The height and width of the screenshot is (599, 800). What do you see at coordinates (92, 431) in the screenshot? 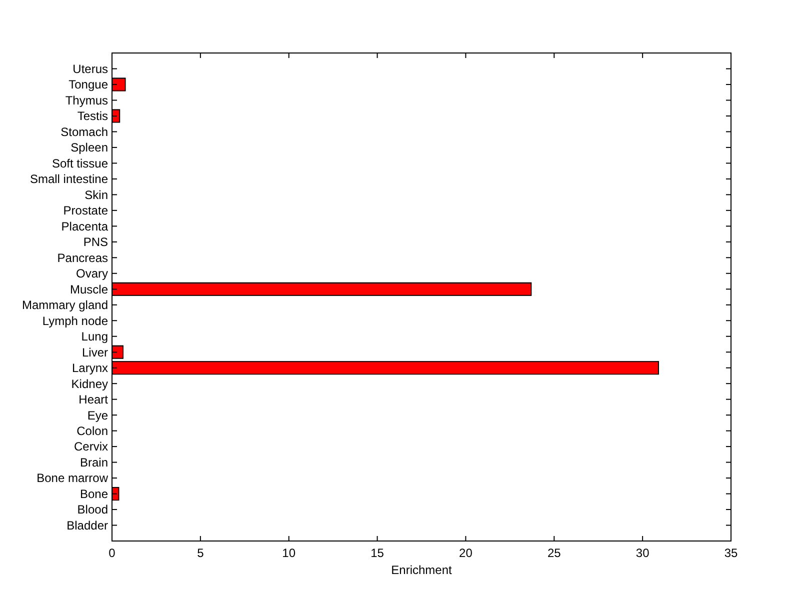
I see `y-tick-label: Colon` at bounding box center [92, 431].